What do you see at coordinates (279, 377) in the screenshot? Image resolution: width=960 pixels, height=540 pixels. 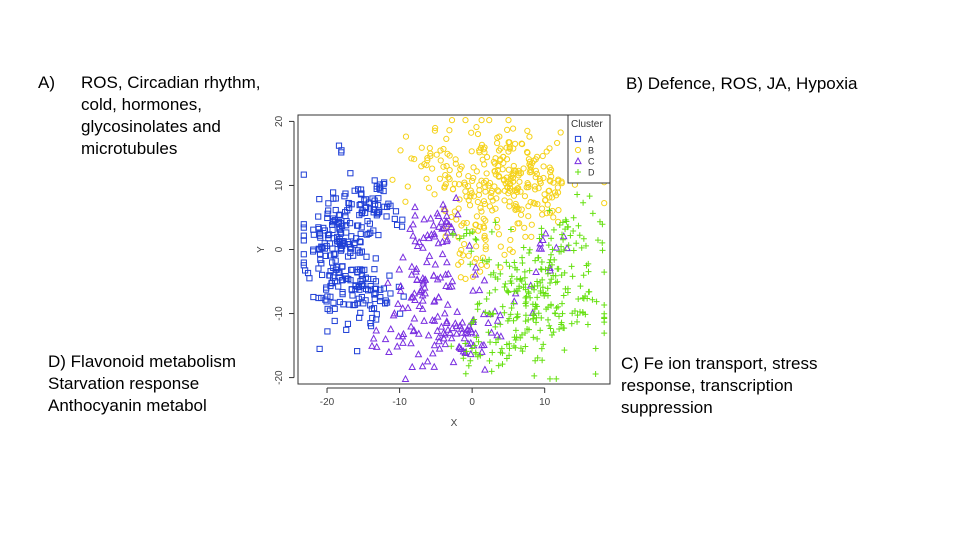 I see `y-tick-label: -20` at bounding box center [279, 377].